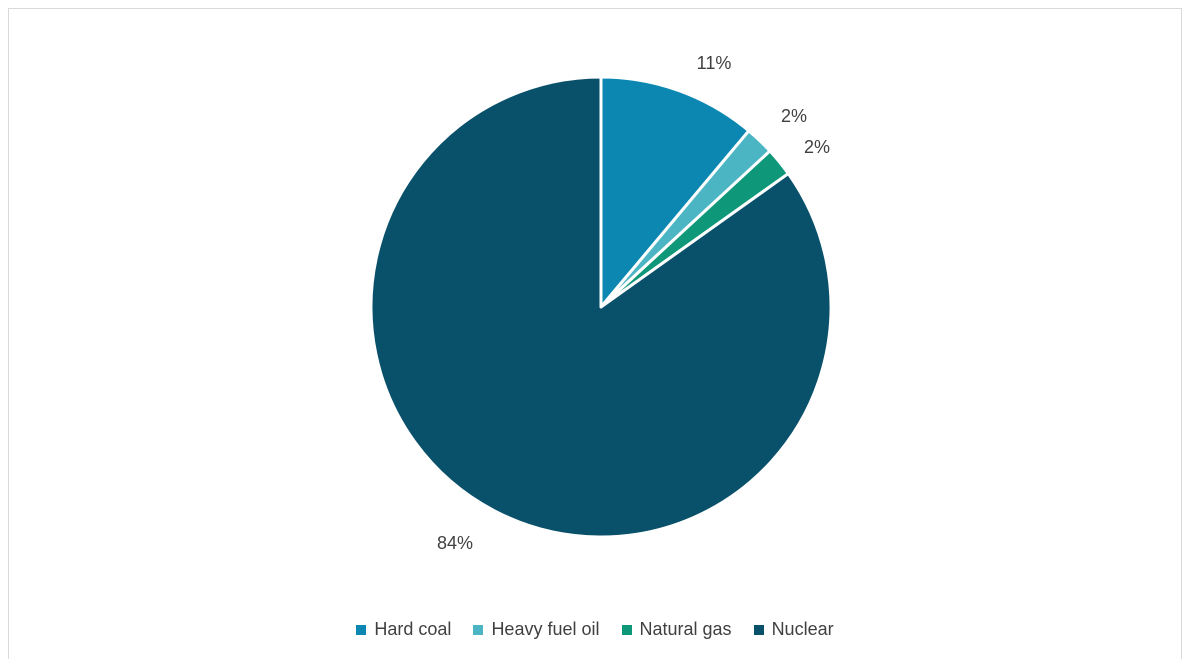 This screenshot has width=1190, height=659. I want to click on legend-label-heavy-fuel-oil: Heavy fuel oil, so click(545, 629).